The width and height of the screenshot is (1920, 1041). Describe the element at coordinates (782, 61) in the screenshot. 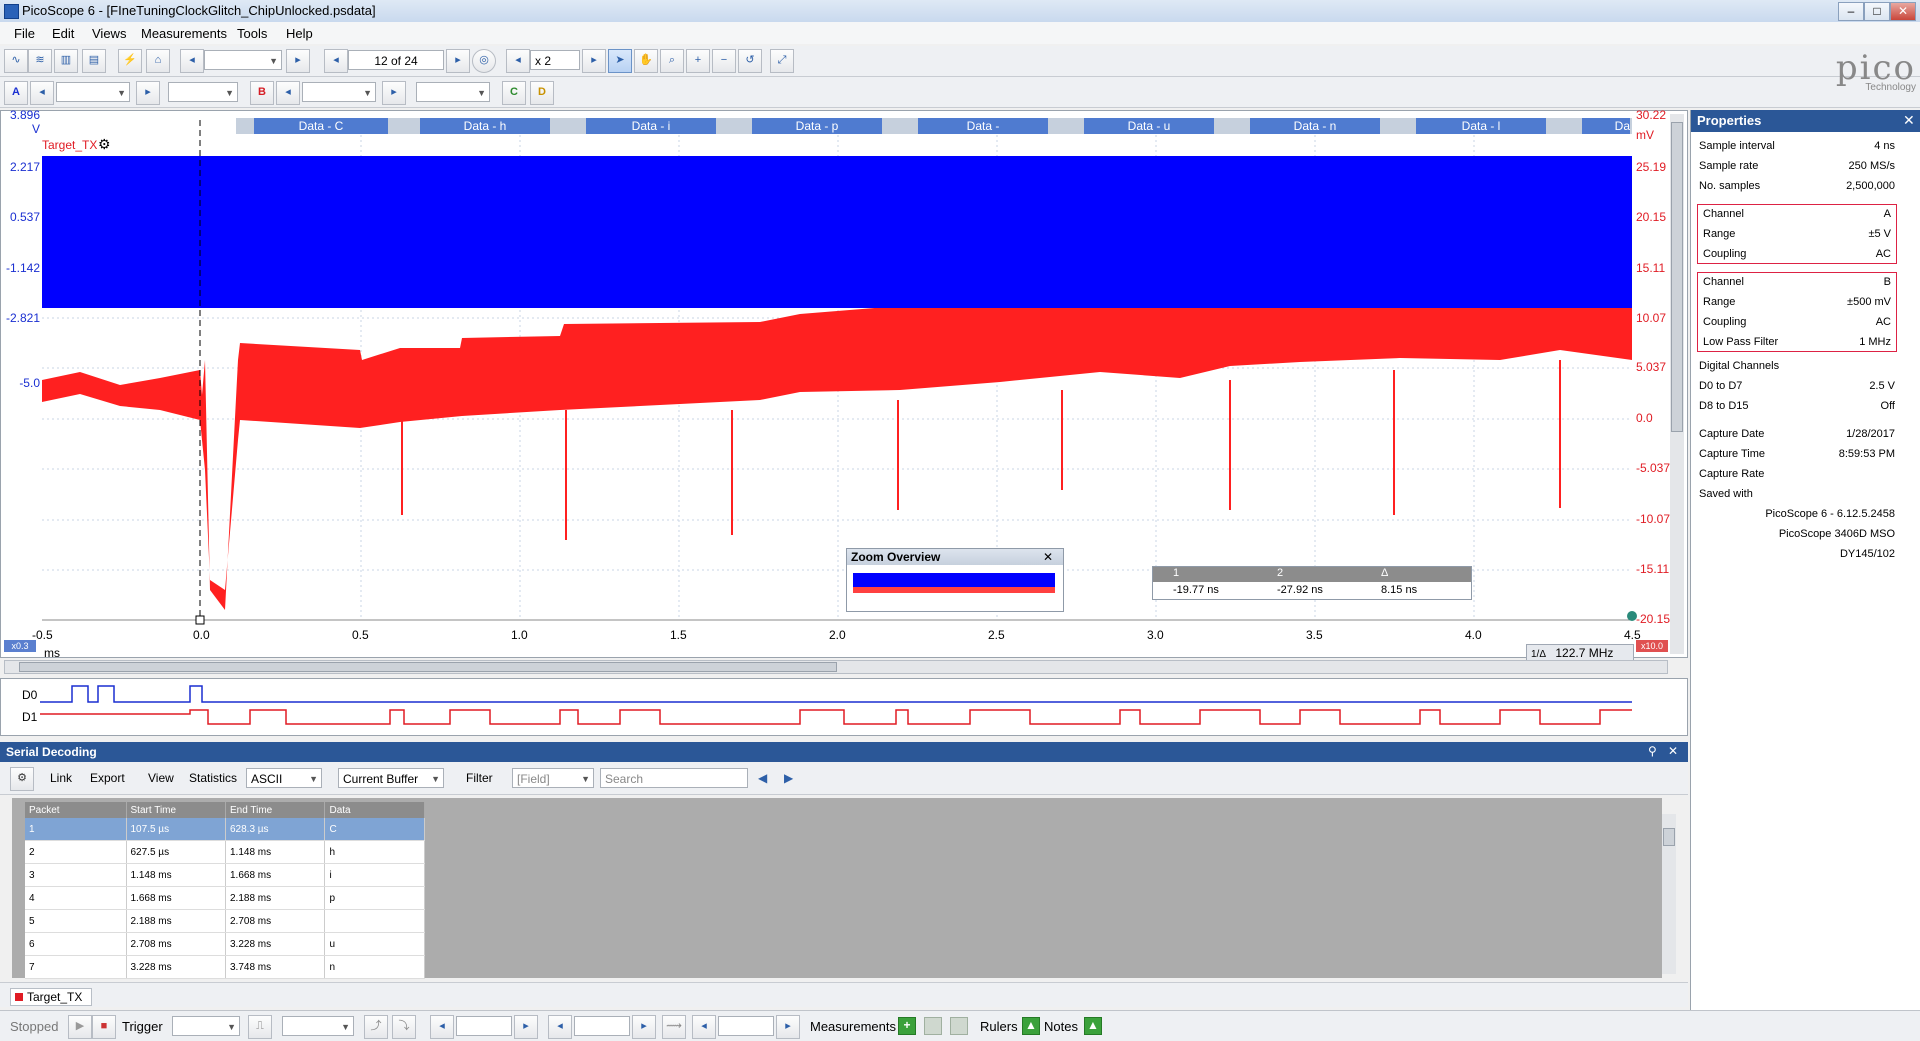

I see `zoom-to-fit-icon: ⤢` at that location.